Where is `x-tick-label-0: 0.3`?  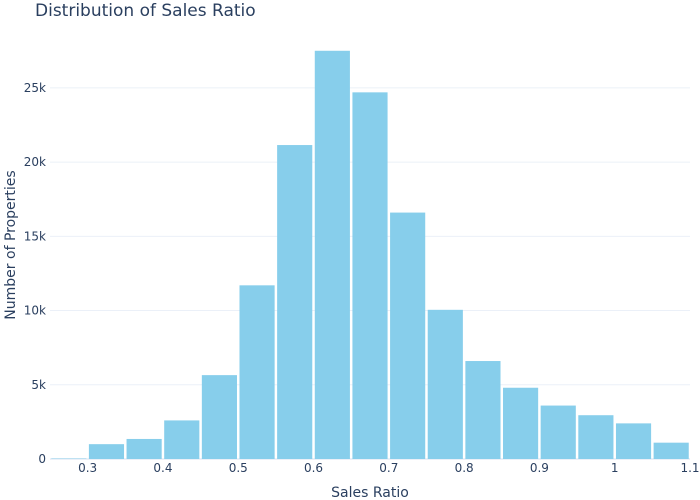
x-tick-label-0: 0.3 is located at coordinates (87, 468).